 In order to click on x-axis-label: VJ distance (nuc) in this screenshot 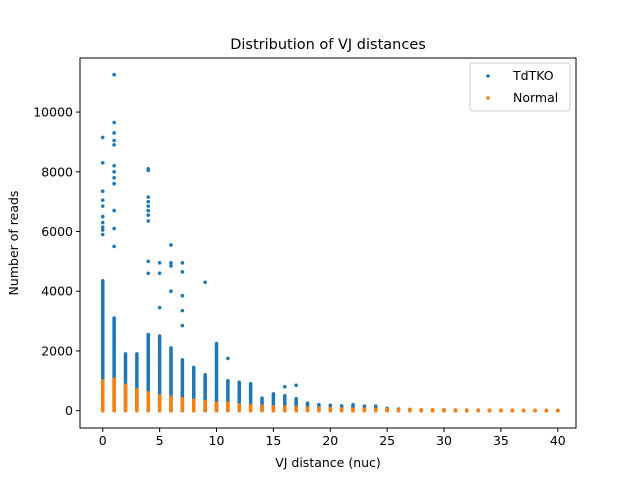, I will do `click(328, 462)`.